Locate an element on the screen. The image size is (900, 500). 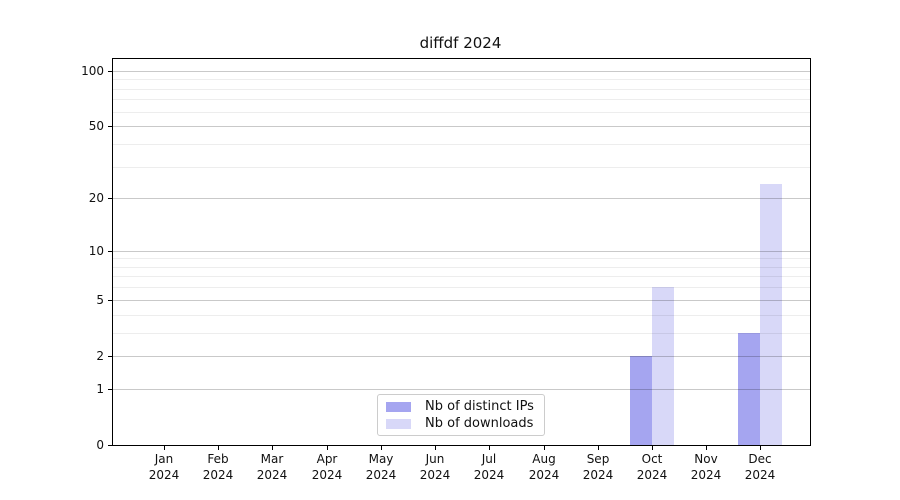
x-axis-tick-label: Mar 2024 is located at coordinates (272, 467).